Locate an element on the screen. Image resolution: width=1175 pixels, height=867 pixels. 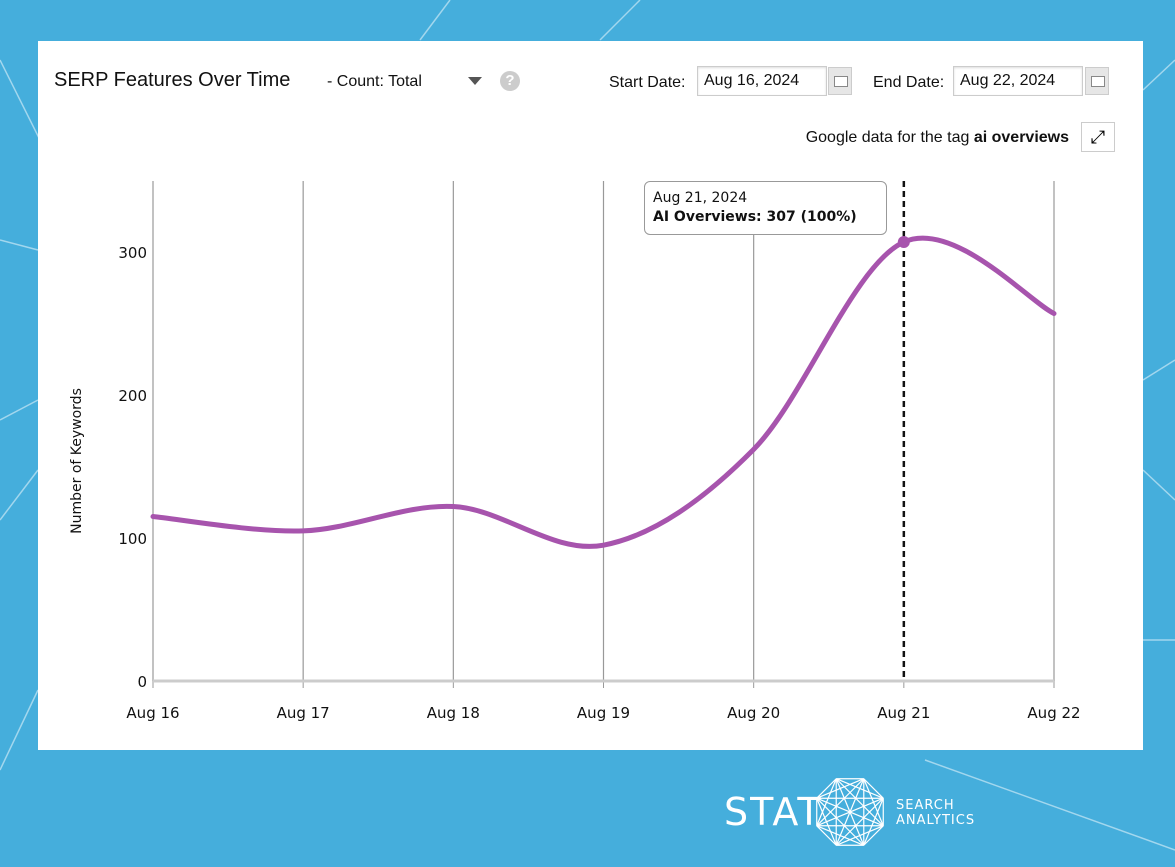
y-tick-label: 0 is located at coordinates (142, 682).